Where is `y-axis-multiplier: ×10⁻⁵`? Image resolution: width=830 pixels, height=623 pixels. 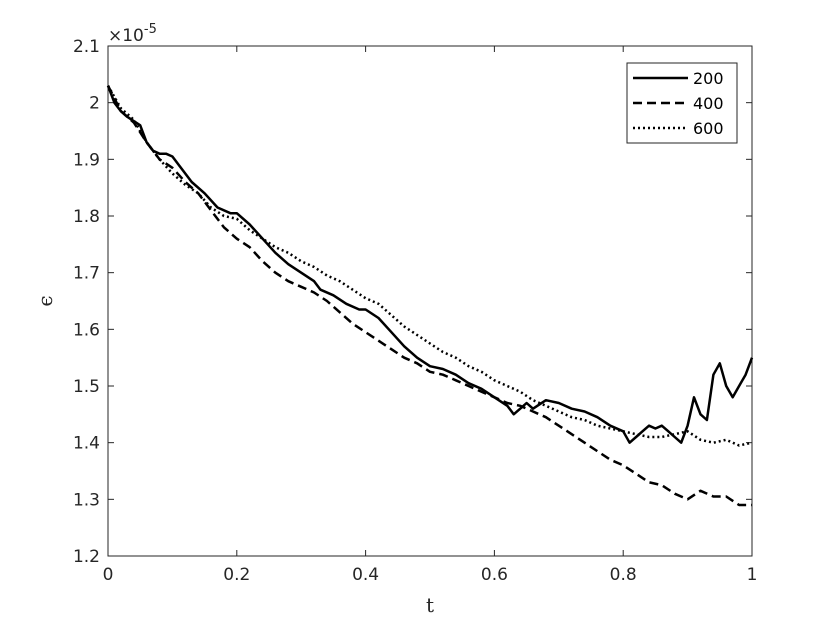
y-axis-multiplier: ×10⁻⁵ is located at coordinates (132, 34).